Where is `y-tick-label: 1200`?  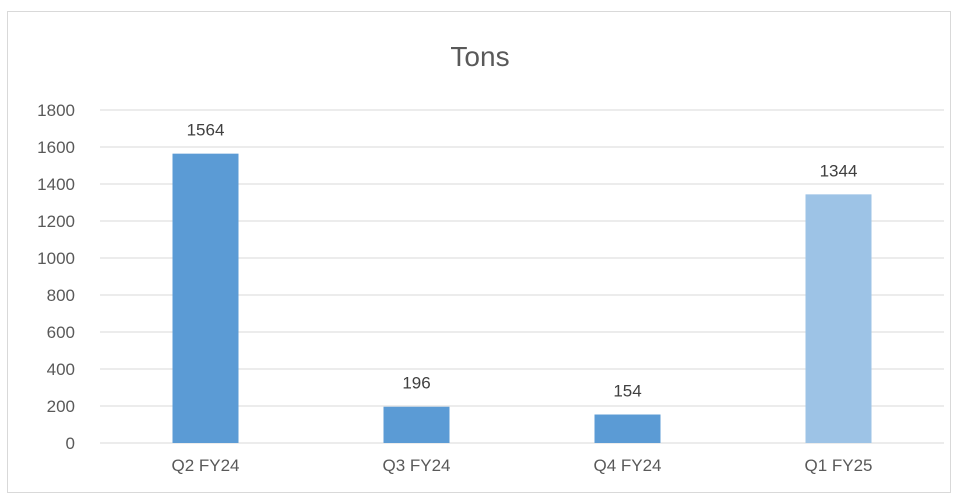
y-tick-label: 1200 is located at coordinates (56, 221).